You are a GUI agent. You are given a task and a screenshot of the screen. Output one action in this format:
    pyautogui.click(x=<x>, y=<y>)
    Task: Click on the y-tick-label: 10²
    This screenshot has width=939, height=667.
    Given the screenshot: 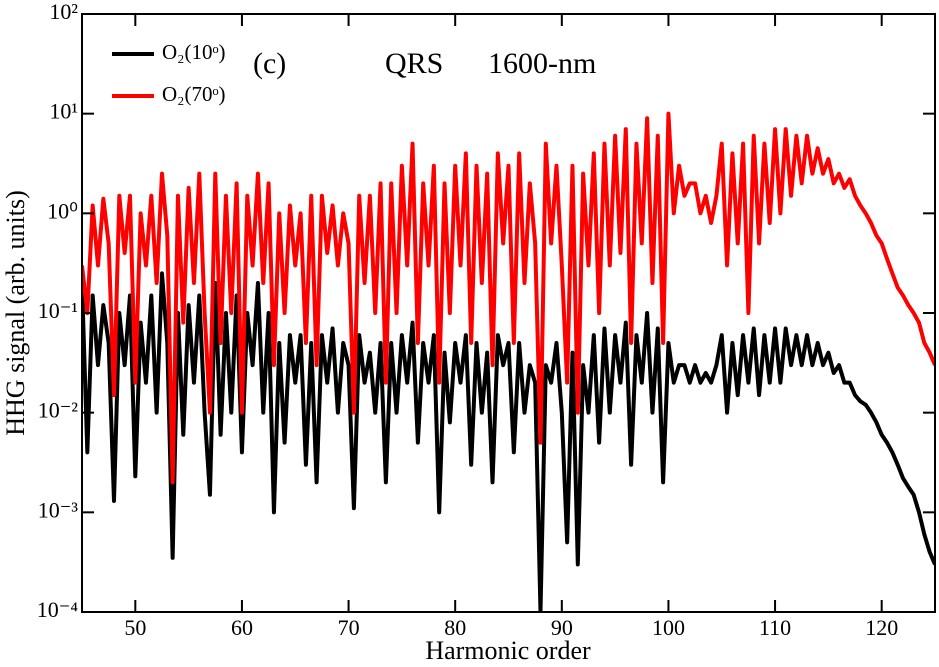 What is the action you would take?
    pyautogui.click(x=63, y=12)
    